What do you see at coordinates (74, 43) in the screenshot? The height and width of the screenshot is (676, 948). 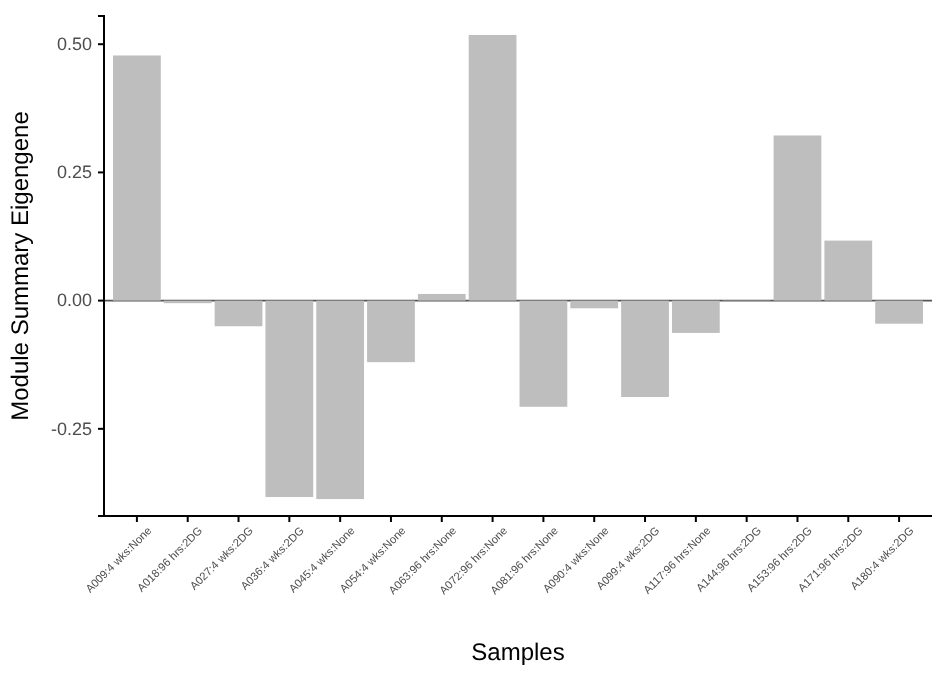 I see `y-tick-label: 0.50` at bounding box center [74, 43].